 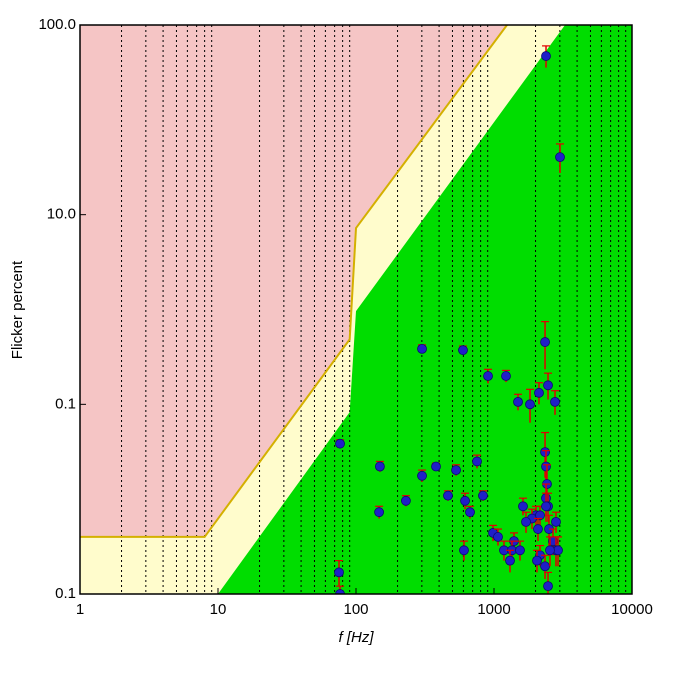 I want to click on y-axis-label: Flicker percent, so click(x=17, y=309).